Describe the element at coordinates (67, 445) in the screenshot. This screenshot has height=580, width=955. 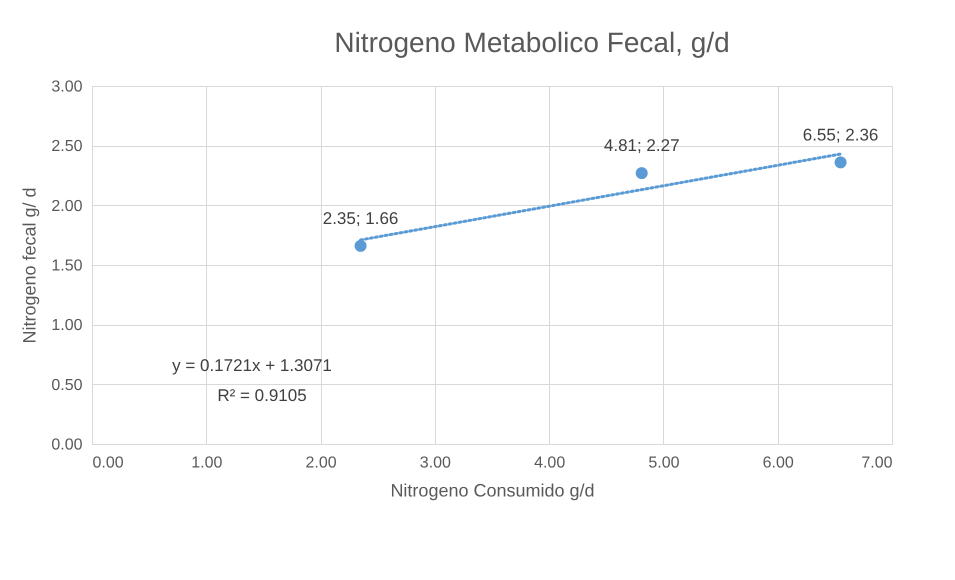
I see `y-tick-label: 0.00` at that location.